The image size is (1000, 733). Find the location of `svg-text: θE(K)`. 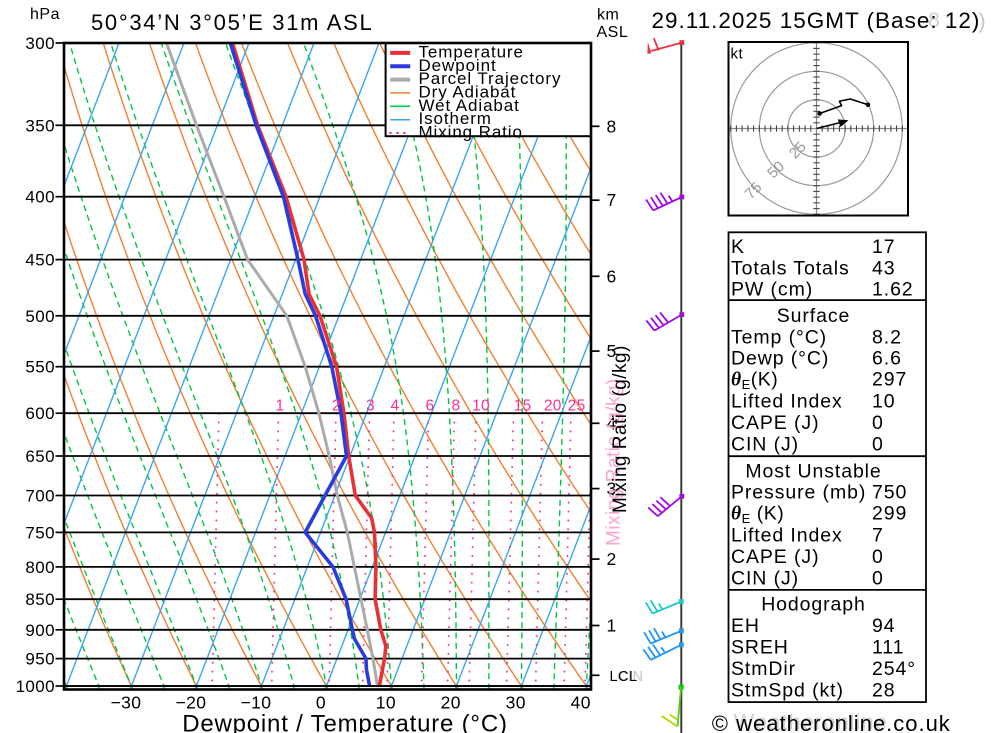

svg-text: θE(K) is located at coordinates (754, 381).